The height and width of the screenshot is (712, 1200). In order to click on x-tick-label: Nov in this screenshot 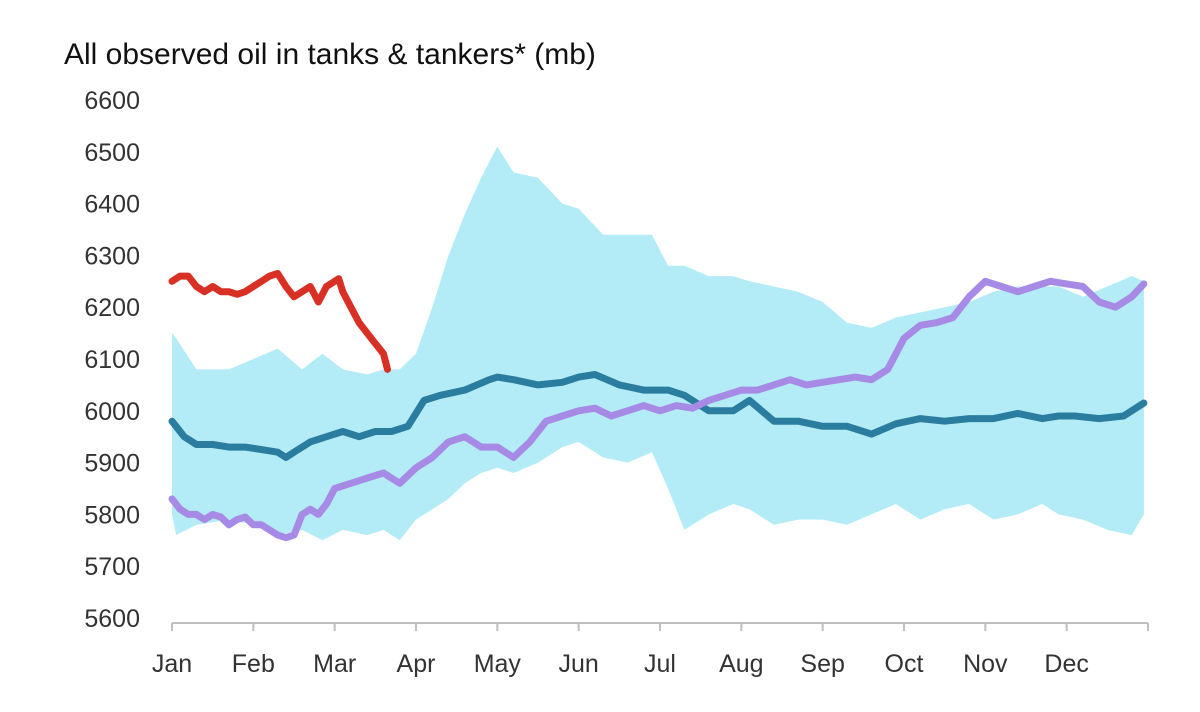, I will do `click(985, 664)`.